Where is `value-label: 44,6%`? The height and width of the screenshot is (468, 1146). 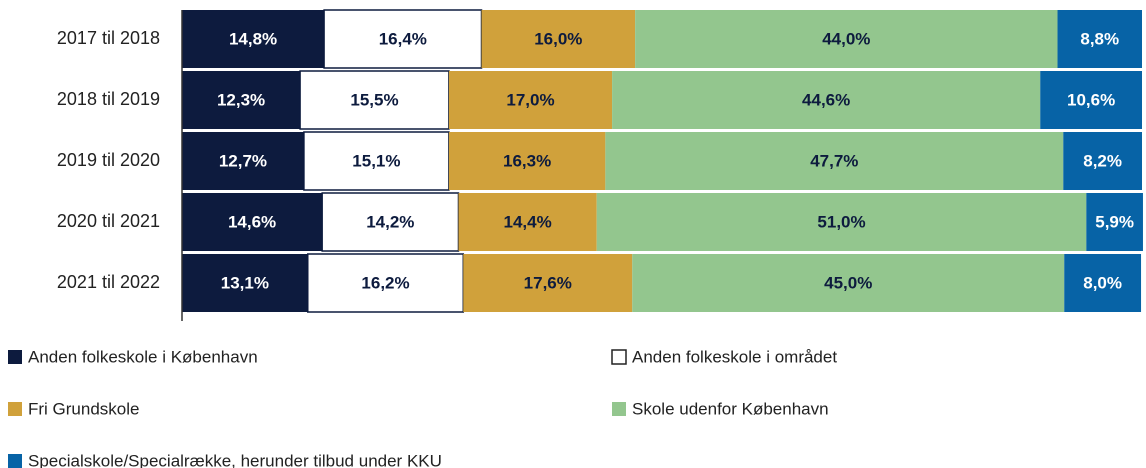 value-label: 44,6% is located at coordinates (826, 99).